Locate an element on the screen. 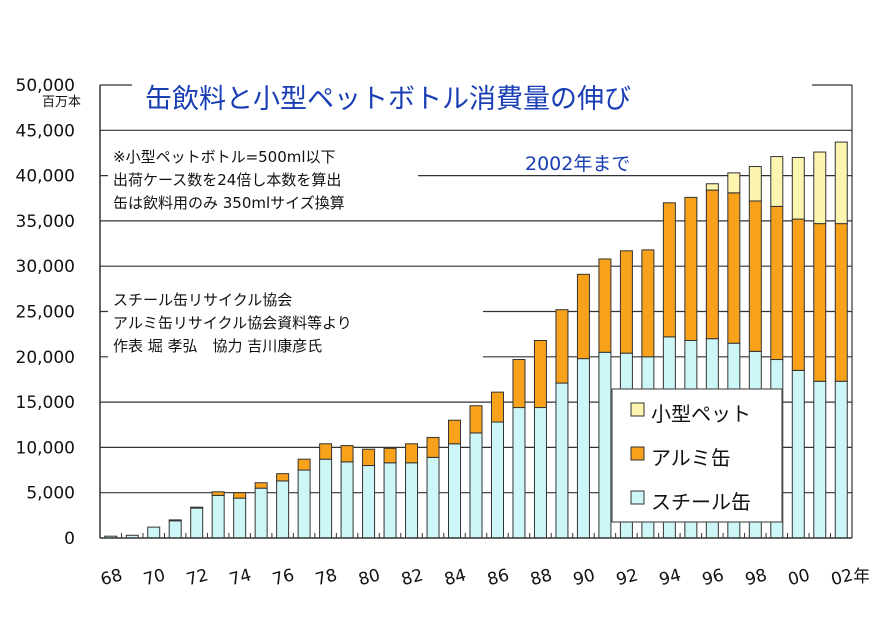 The image size is (869, 639). y-unit-label: 百万本 is located at coordinates (61, 102).